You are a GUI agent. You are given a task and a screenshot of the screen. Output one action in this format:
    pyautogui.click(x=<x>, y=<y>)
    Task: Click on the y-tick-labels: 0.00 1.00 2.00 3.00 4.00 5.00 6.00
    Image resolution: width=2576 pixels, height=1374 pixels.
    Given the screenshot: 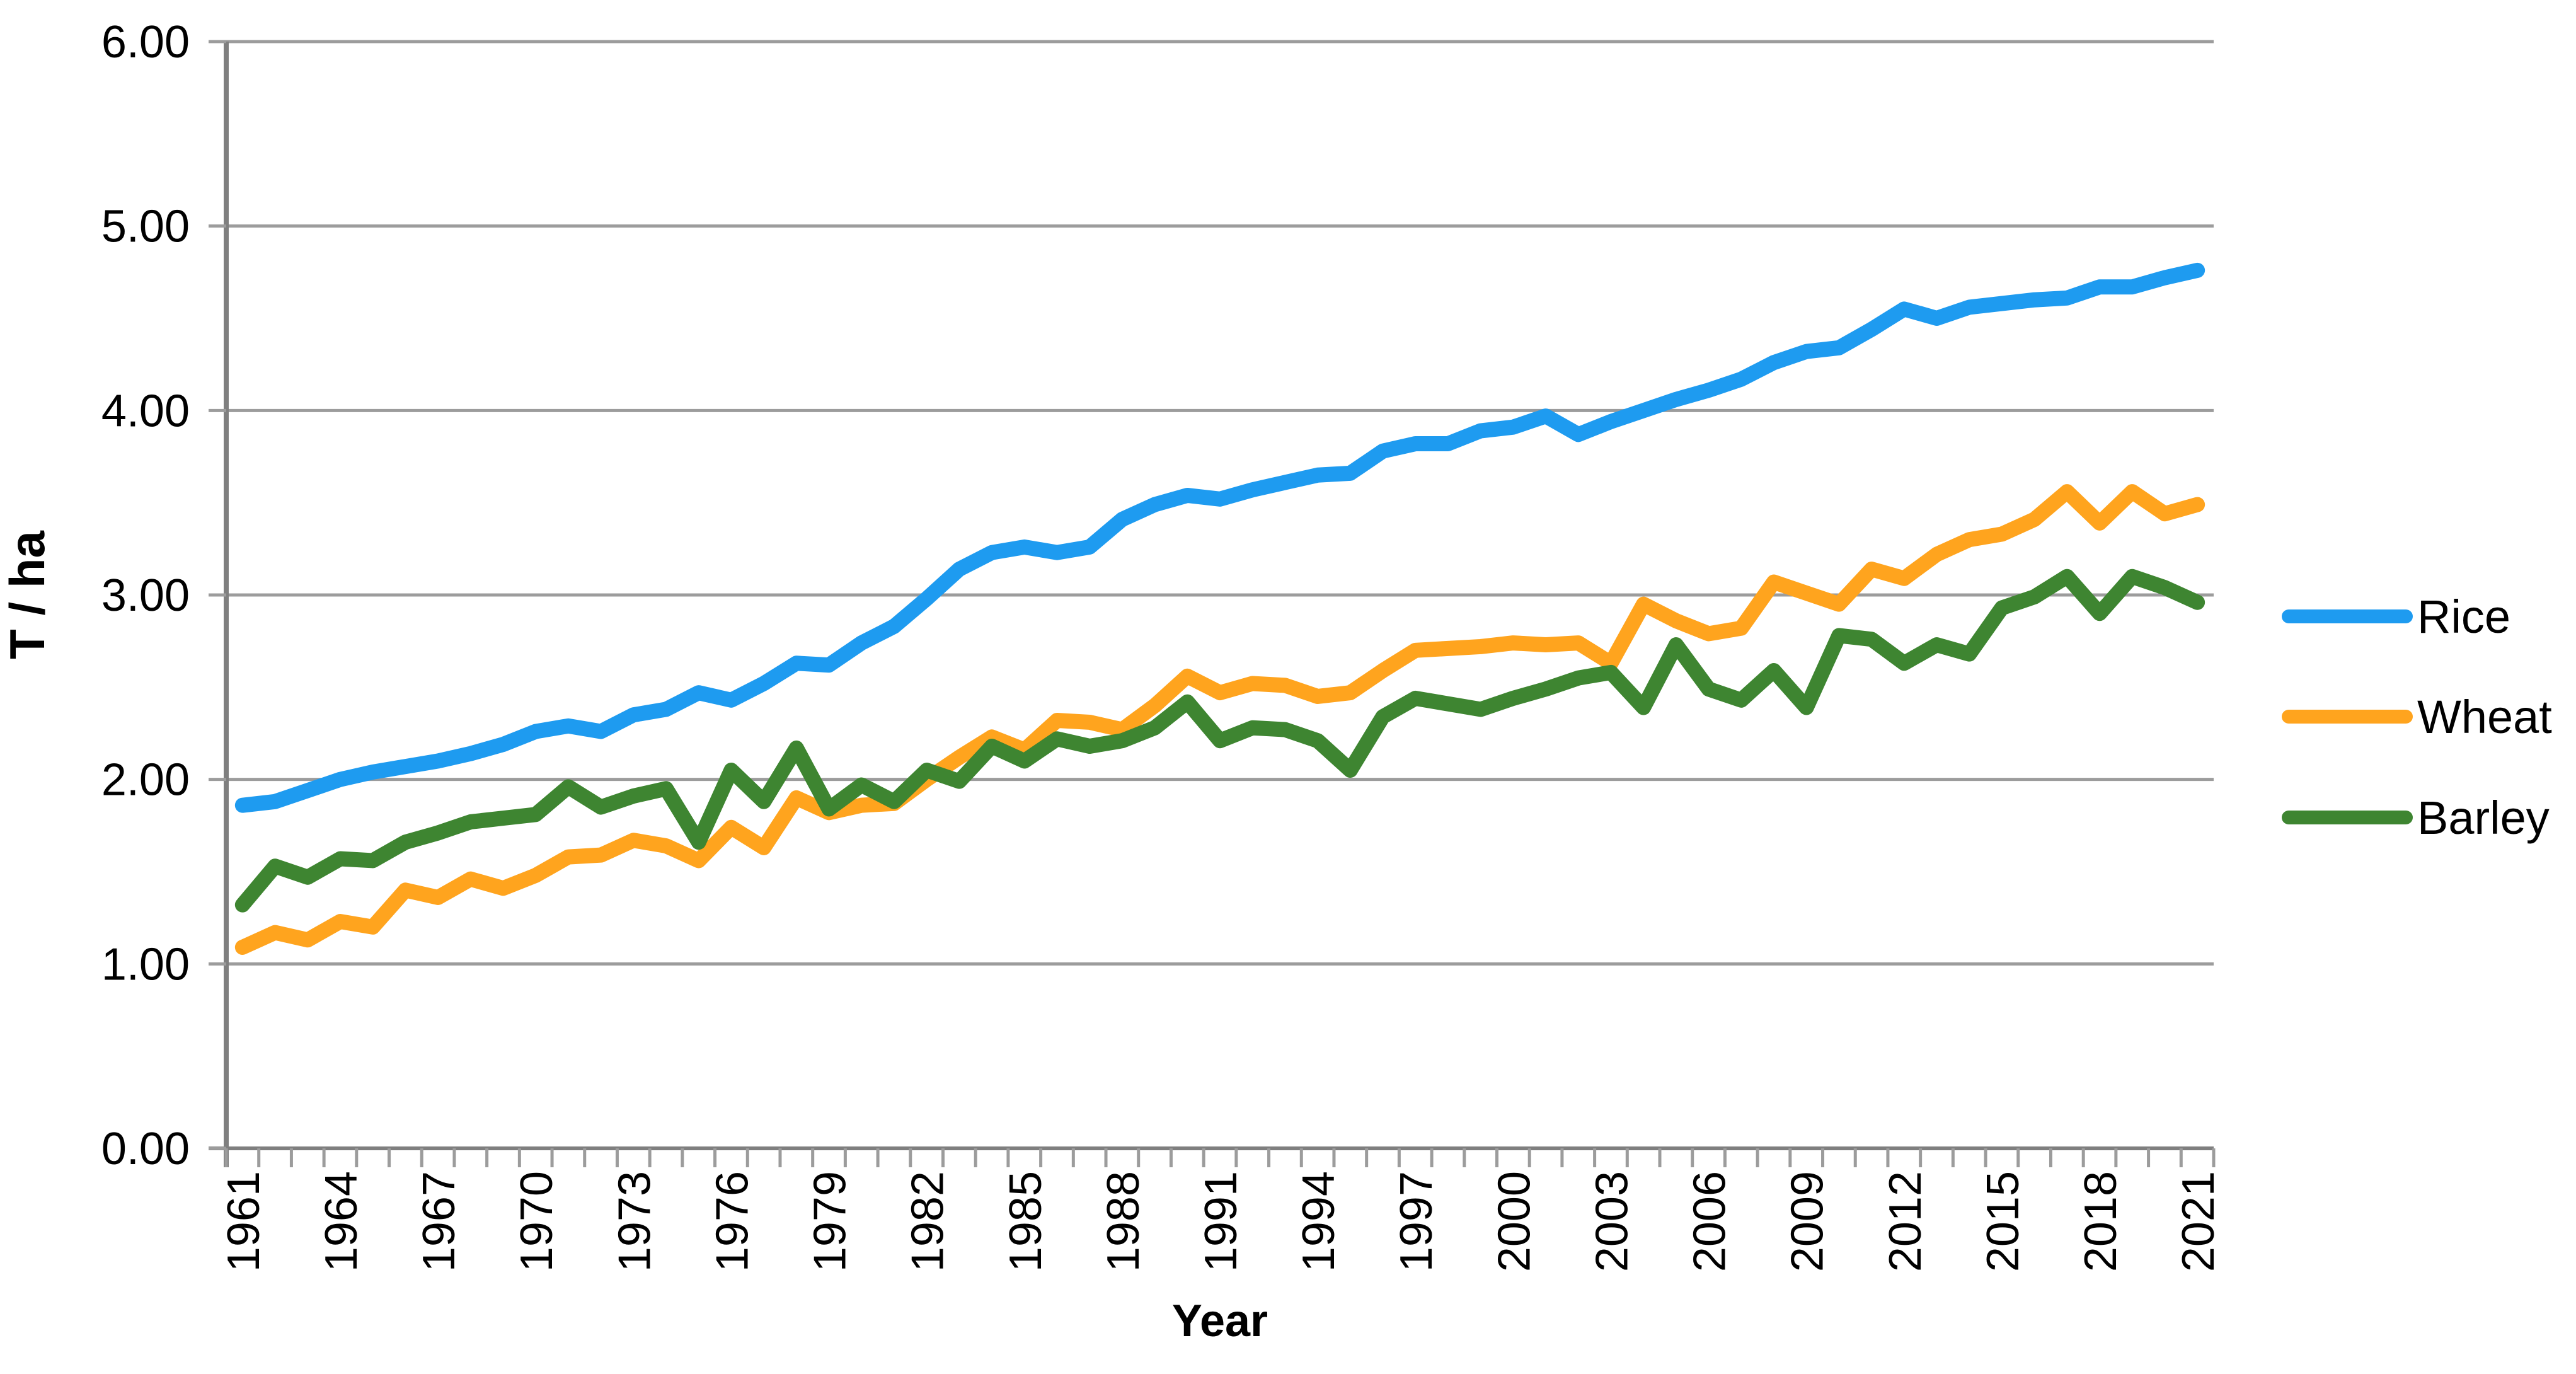 What is the action you would take?
    pyautogui.click(x=145, y=595)
    